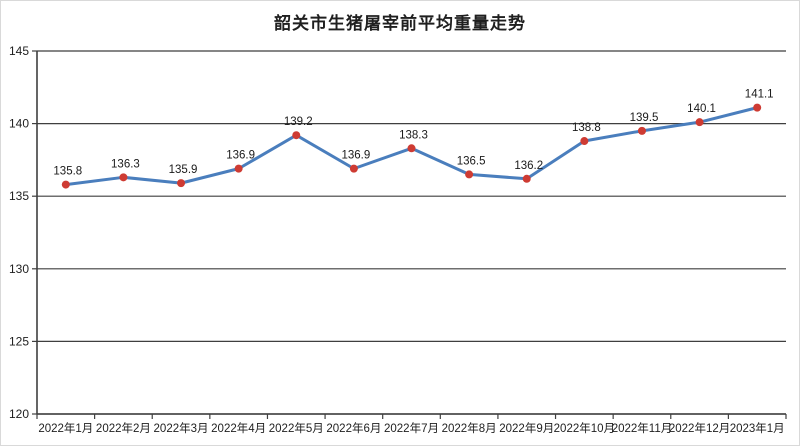 The width and height of the screenshot is (800, 446). What do you see at coordinates (469, 428) in the screenshot?
I see `x-axis-label: 2022年8月` at bounding box center [469, 428].